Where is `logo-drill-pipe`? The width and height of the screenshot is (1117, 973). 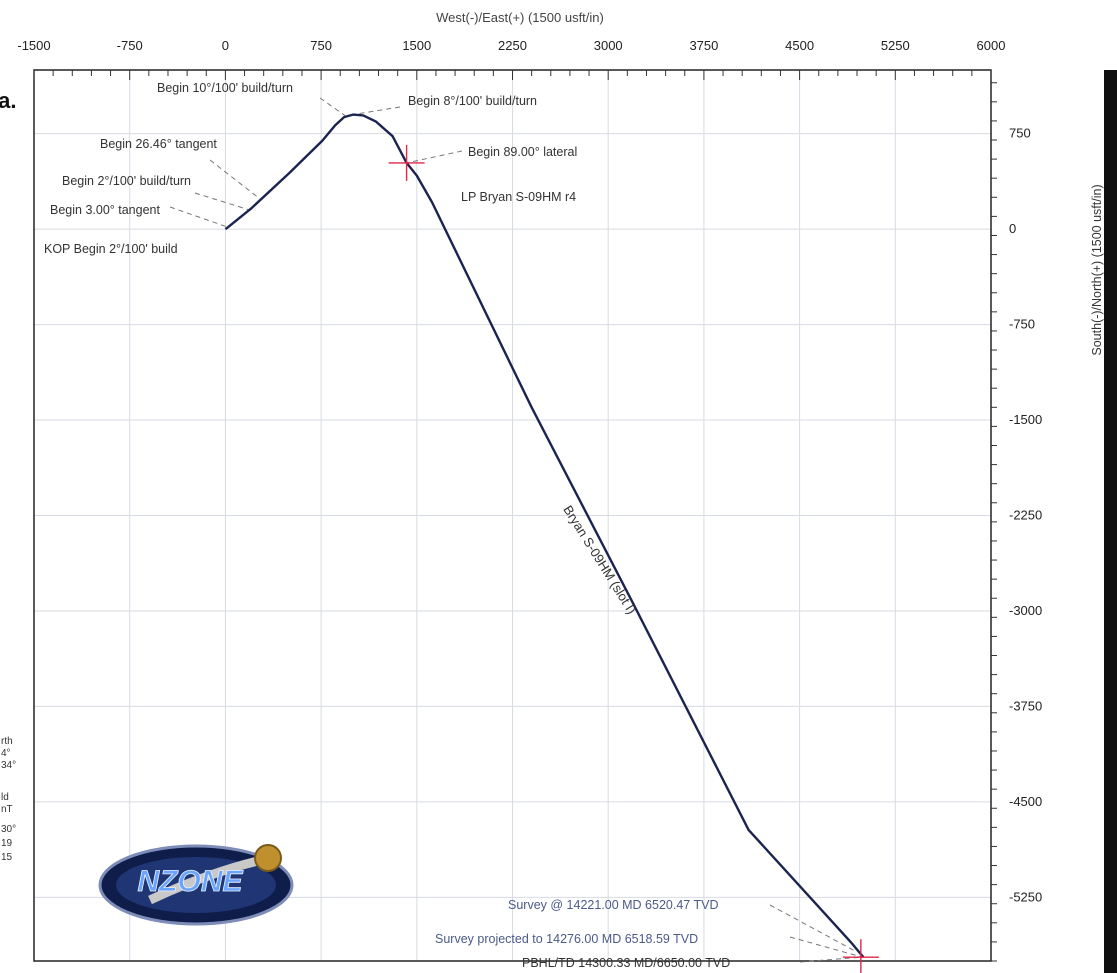
logo-drill-pipe is located at coordinates (206, 880).